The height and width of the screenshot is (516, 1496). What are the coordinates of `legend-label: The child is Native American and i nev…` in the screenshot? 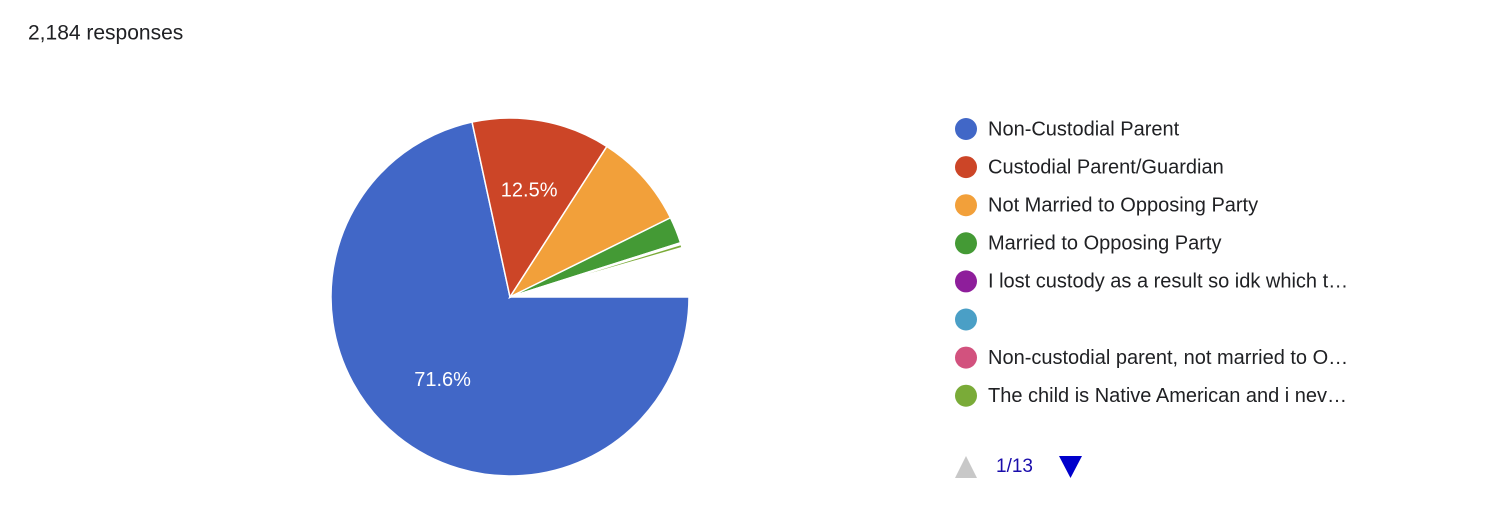 It's located at (1167, 396).